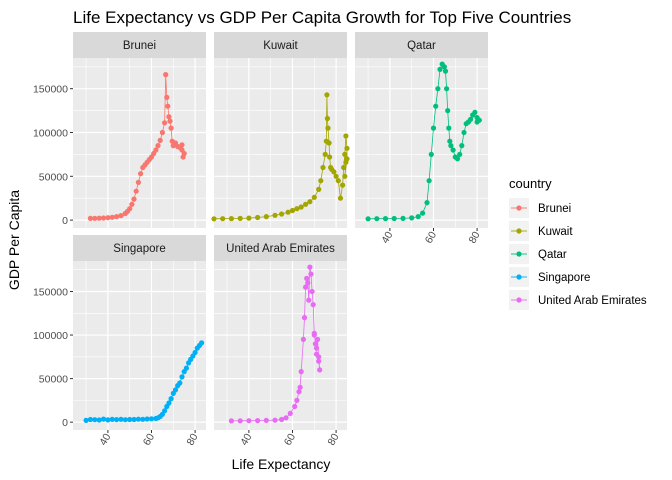 The image size is (672, 480). What do you see at coordinates (554, 209) in the screenshot?
I see `legend-label: Brunei` at bounding box center [554, 209].